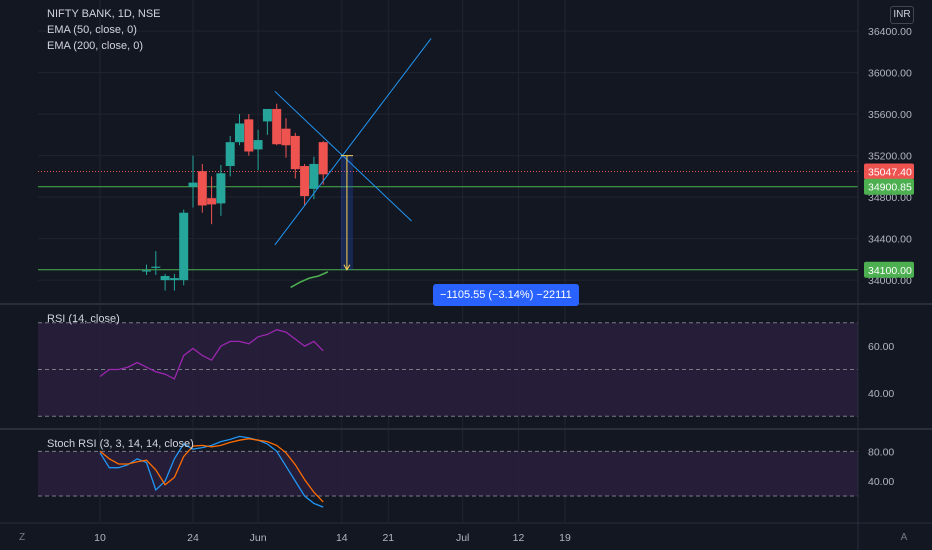 The width and height of the screenshot is (932, 550). What do you see at coordinates (890, 240) in the screenshot?
I see `y-tick-label: 34400.00` at bounding box center [890, 240].